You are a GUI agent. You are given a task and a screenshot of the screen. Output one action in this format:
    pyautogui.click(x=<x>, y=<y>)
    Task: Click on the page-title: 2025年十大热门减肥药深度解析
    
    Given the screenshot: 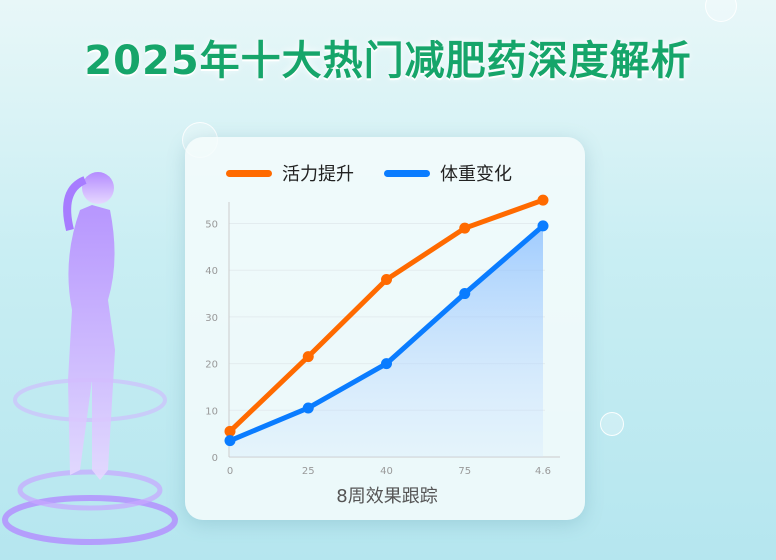 What is the action you would take?
    pyautogui.click(x=388, y=61)
    